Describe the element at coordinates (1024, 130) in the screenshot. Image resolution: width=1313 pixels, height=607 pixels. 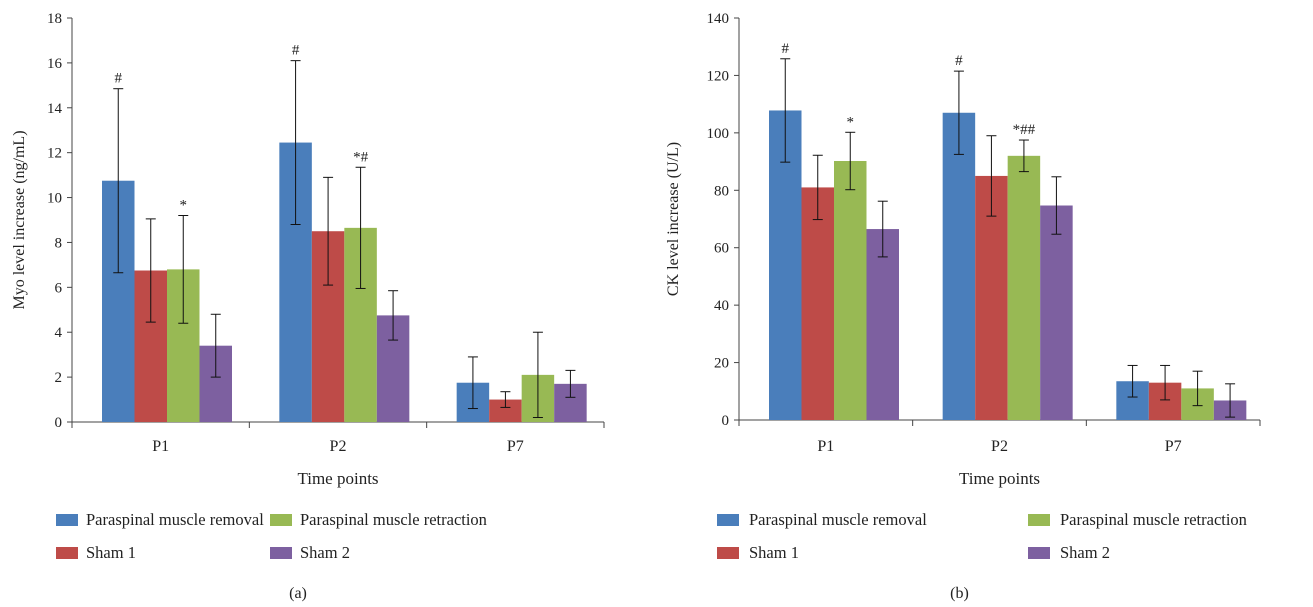
I see `significance-marker: *##` at that location.